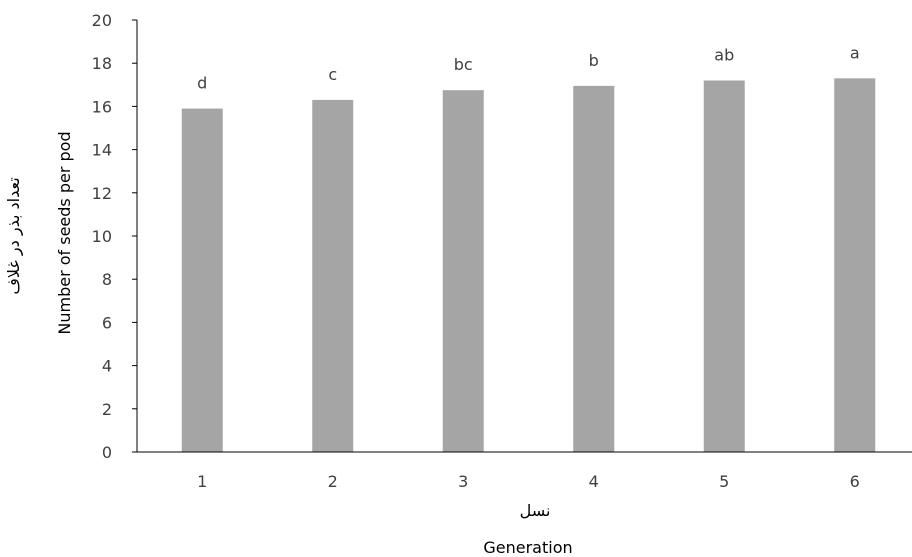 The height and width of the screenshot is (557, 912). What do you see at coordinates (855, 481) in the screenshot?
I see `x-tick-label: 6` at bounding box center [855, 481].